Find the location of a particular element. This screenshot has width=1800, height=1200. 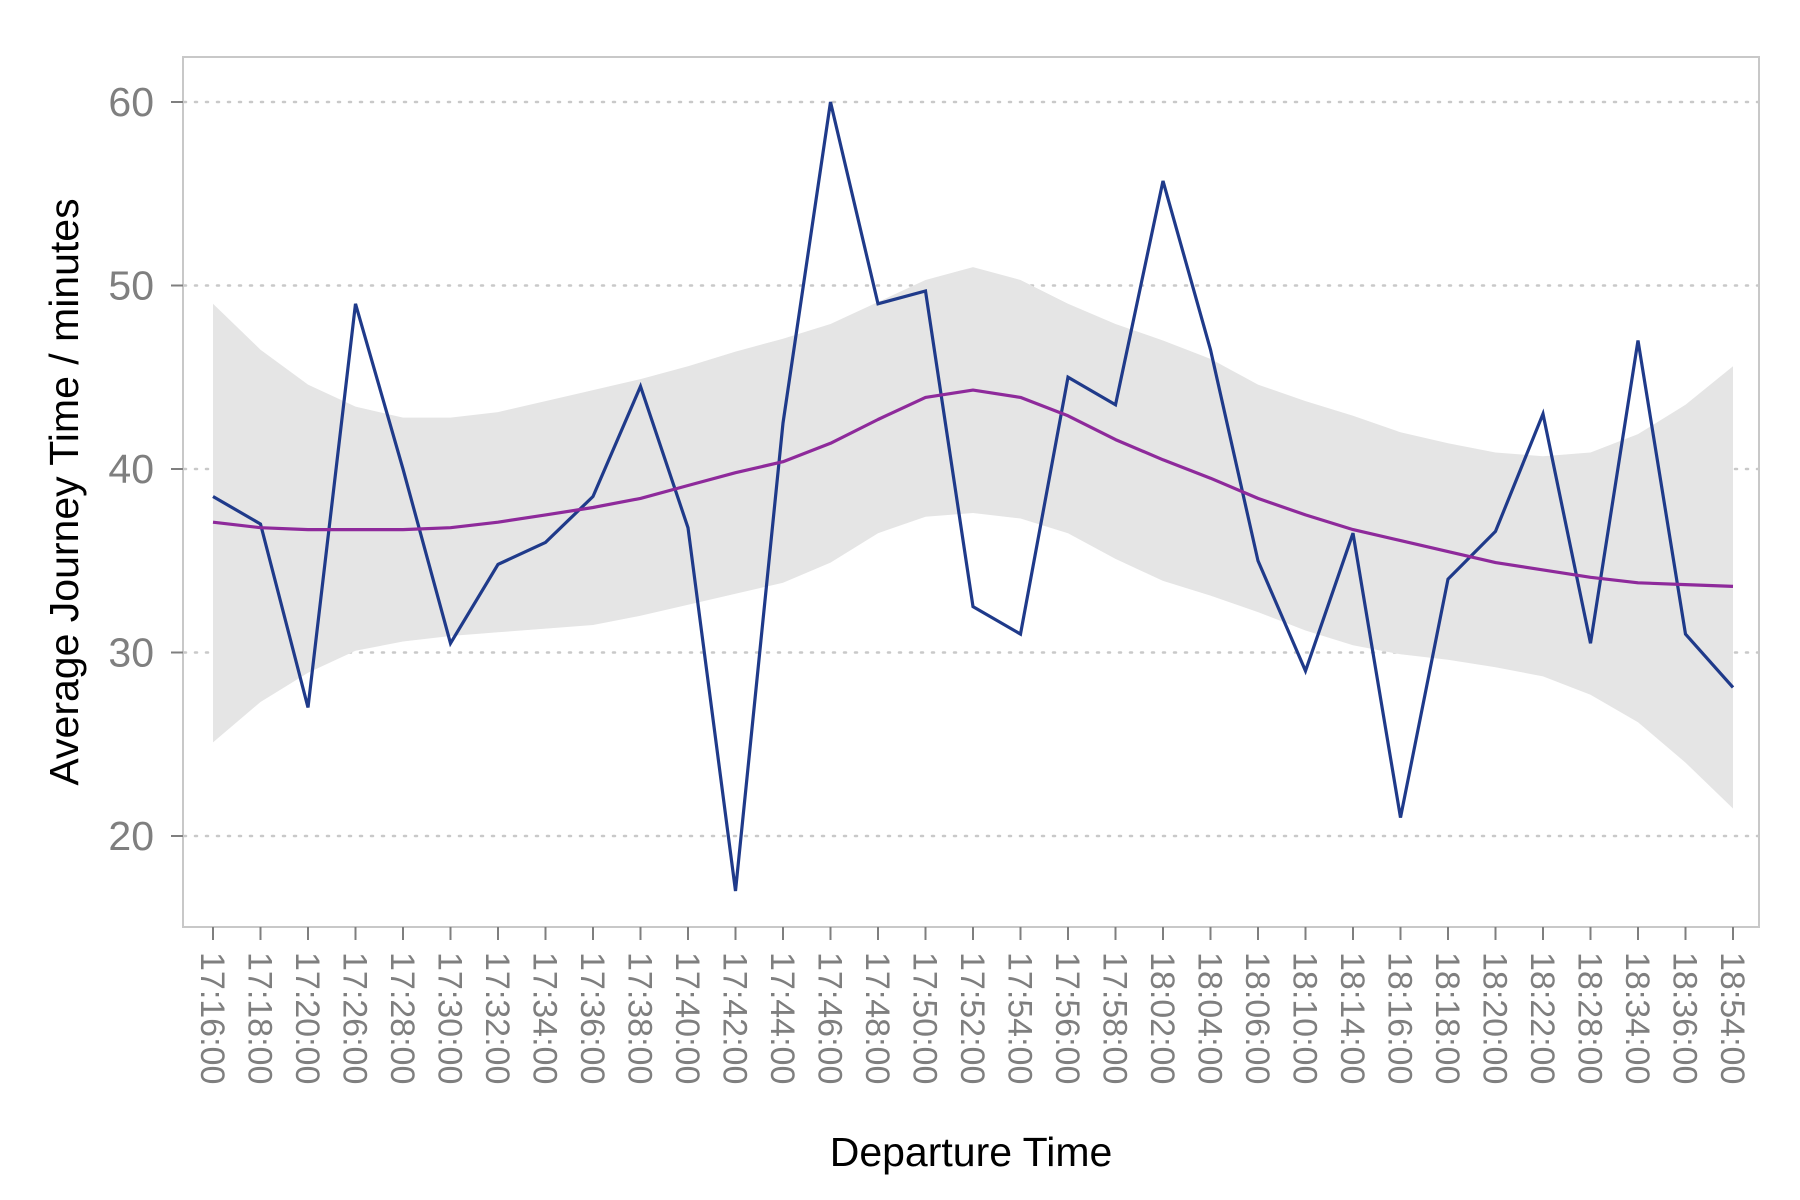

x-tick-label: 17:34:00 is located at coordinates (545, 1018).